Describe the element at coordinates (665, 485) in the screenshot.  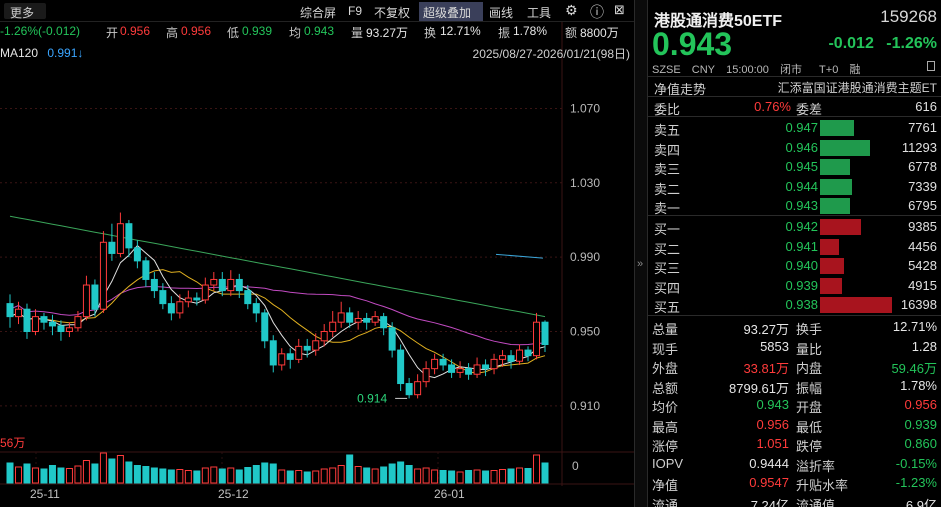
I see `stat-label: 净值` at that location.